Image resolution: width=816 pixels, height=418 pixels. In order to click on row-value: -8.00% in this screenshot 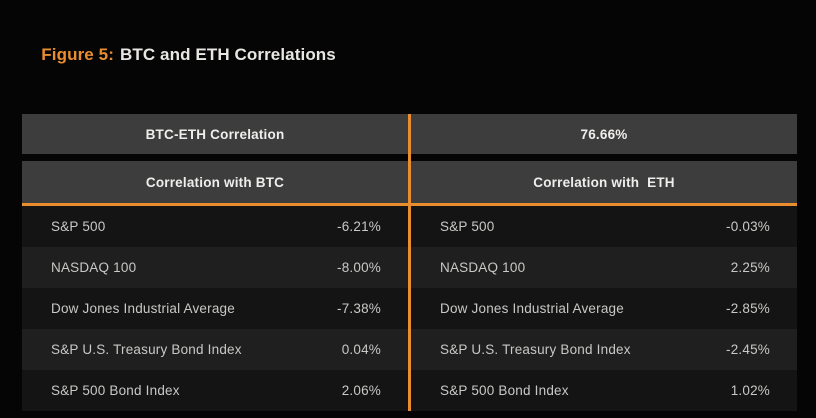, I will do `click(359, 267)`.